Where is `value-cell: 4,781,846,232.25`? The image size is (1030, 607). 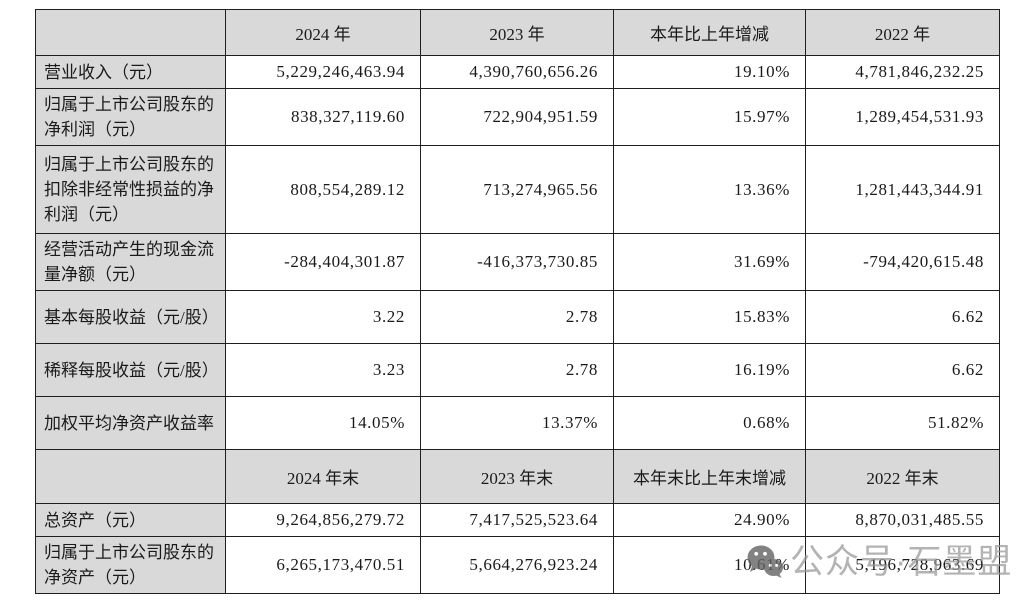 value-cell: 4,781,846,232.25 is located at coordinates (902, 72).